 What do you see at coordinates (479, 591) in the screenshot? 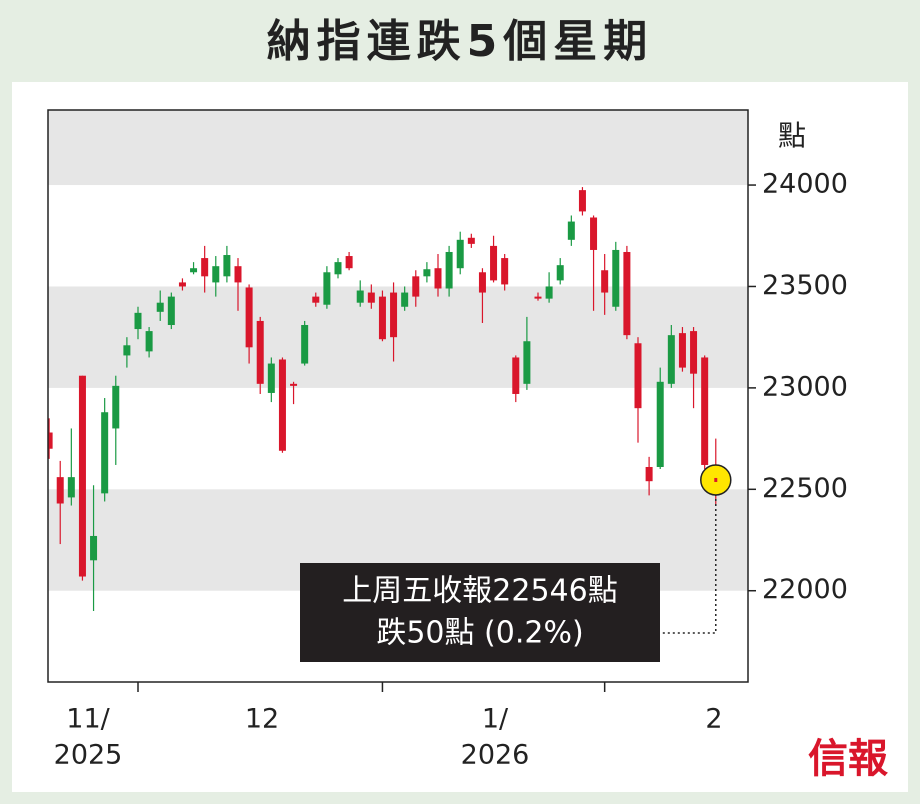
I see `annotation-text: 上周五收報22546點` at bounding box center [479, 591].